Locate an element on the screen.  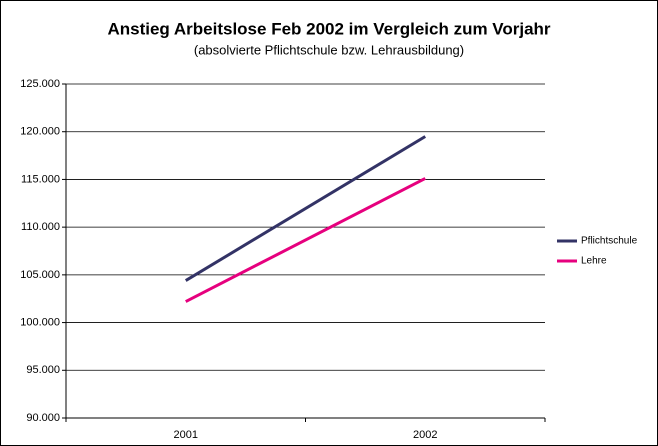
y-tick-label: 115.000 is located at coordinates (40, 179).